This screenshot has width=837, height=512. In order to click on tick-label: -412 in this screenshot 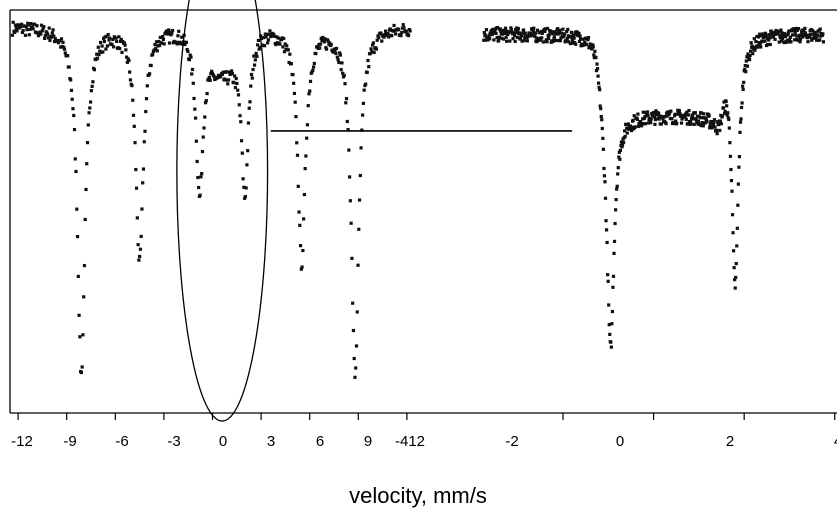, I will do `click(410, 441)`.